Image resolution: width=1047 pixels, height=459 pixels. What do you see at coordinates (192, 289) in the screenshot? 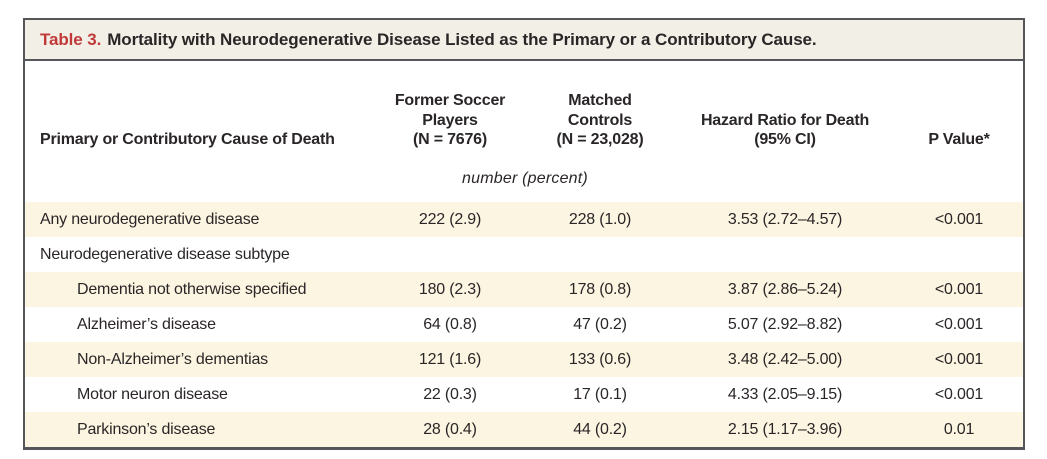
I see `cell-cause: Dementia not otherwise specified` at bounding box center [192, 289].